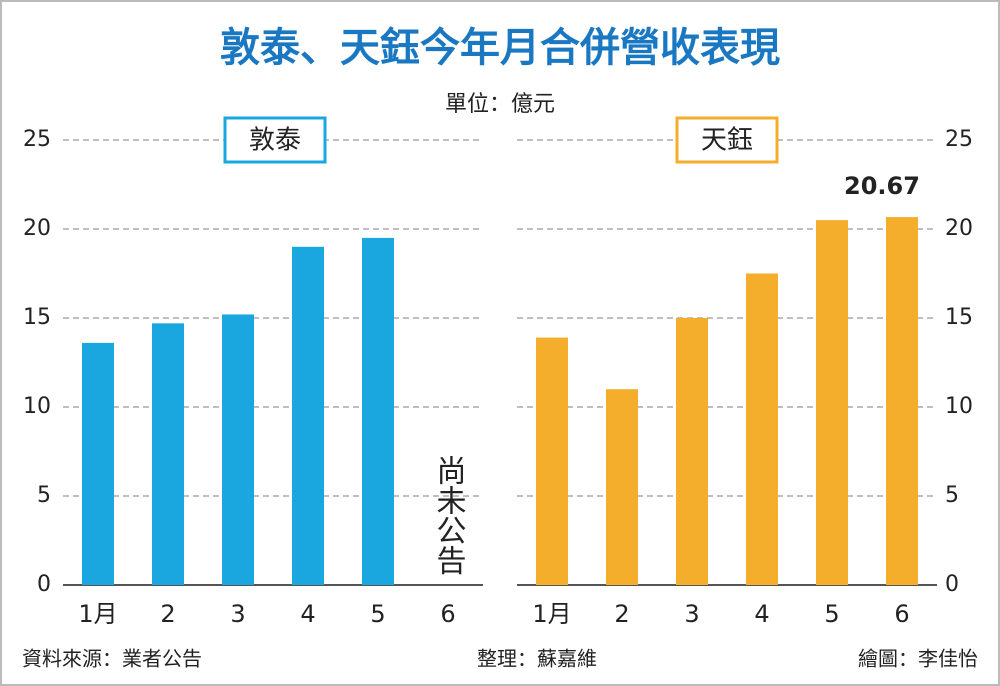 The width and height of the screenshot is (1000, 686). What do you see at coordinates (500, 48) in the screenshot?
I see `chart-title: 敦泰、天鈺今年月合併營收表現` at bounding box center [500, 48].